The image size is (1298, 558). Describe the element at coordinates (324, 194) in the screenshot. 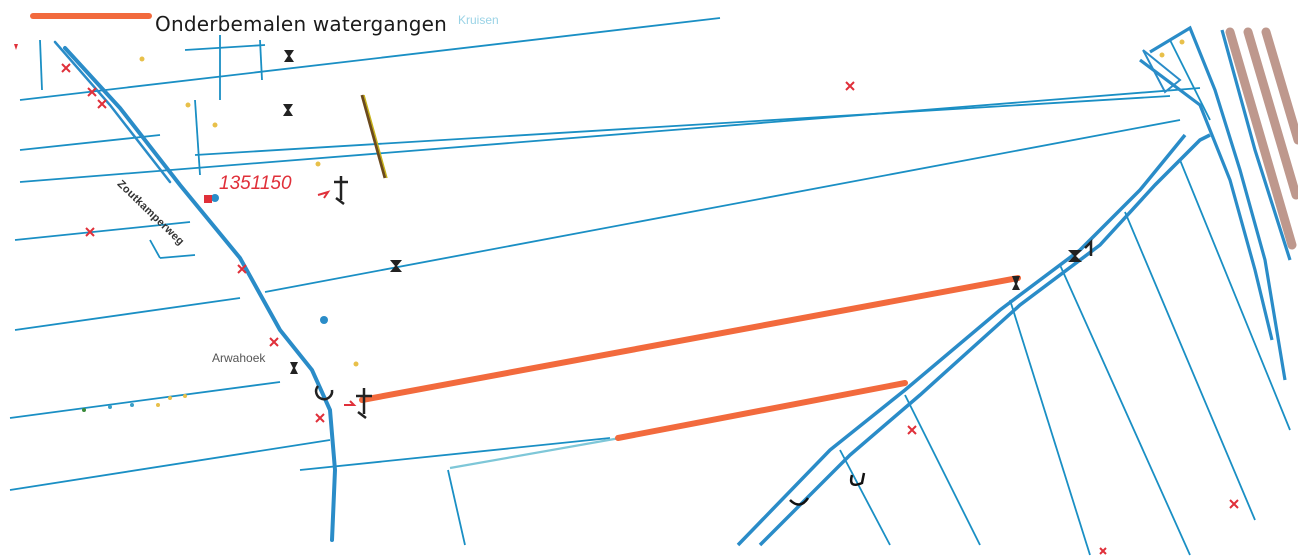

I see `parcel-pointer-icon` at that location.